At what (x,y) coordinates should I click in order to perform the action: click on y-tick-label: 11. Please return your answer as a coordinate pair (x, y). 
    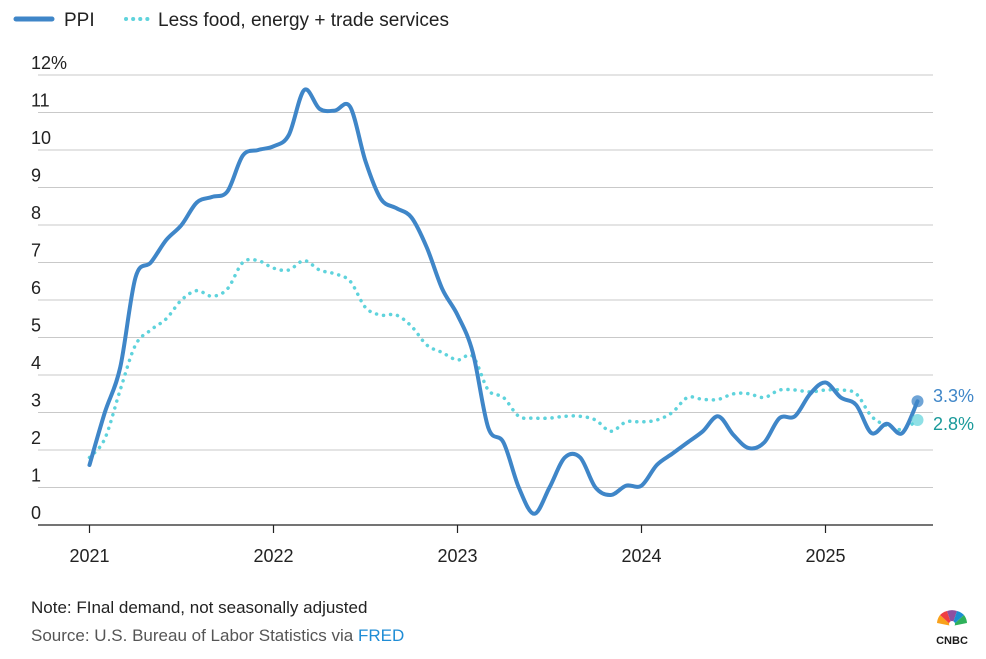
    Looking at the image, I should click on (40, 101).